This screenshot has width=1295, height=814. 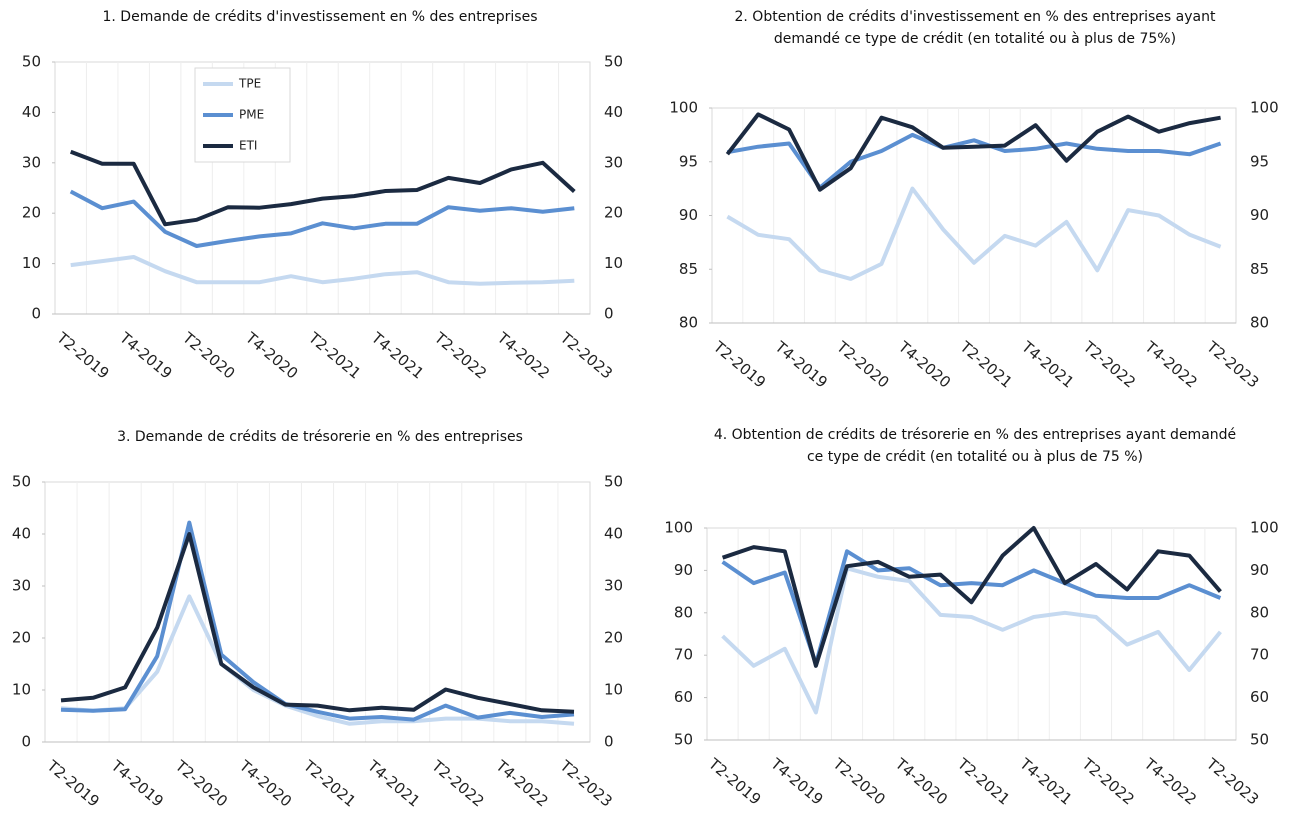 What do you see at coordinates (688, 269) in the screenshot?
I see `y-tick-label: 85` at bounding box center [688, 269].